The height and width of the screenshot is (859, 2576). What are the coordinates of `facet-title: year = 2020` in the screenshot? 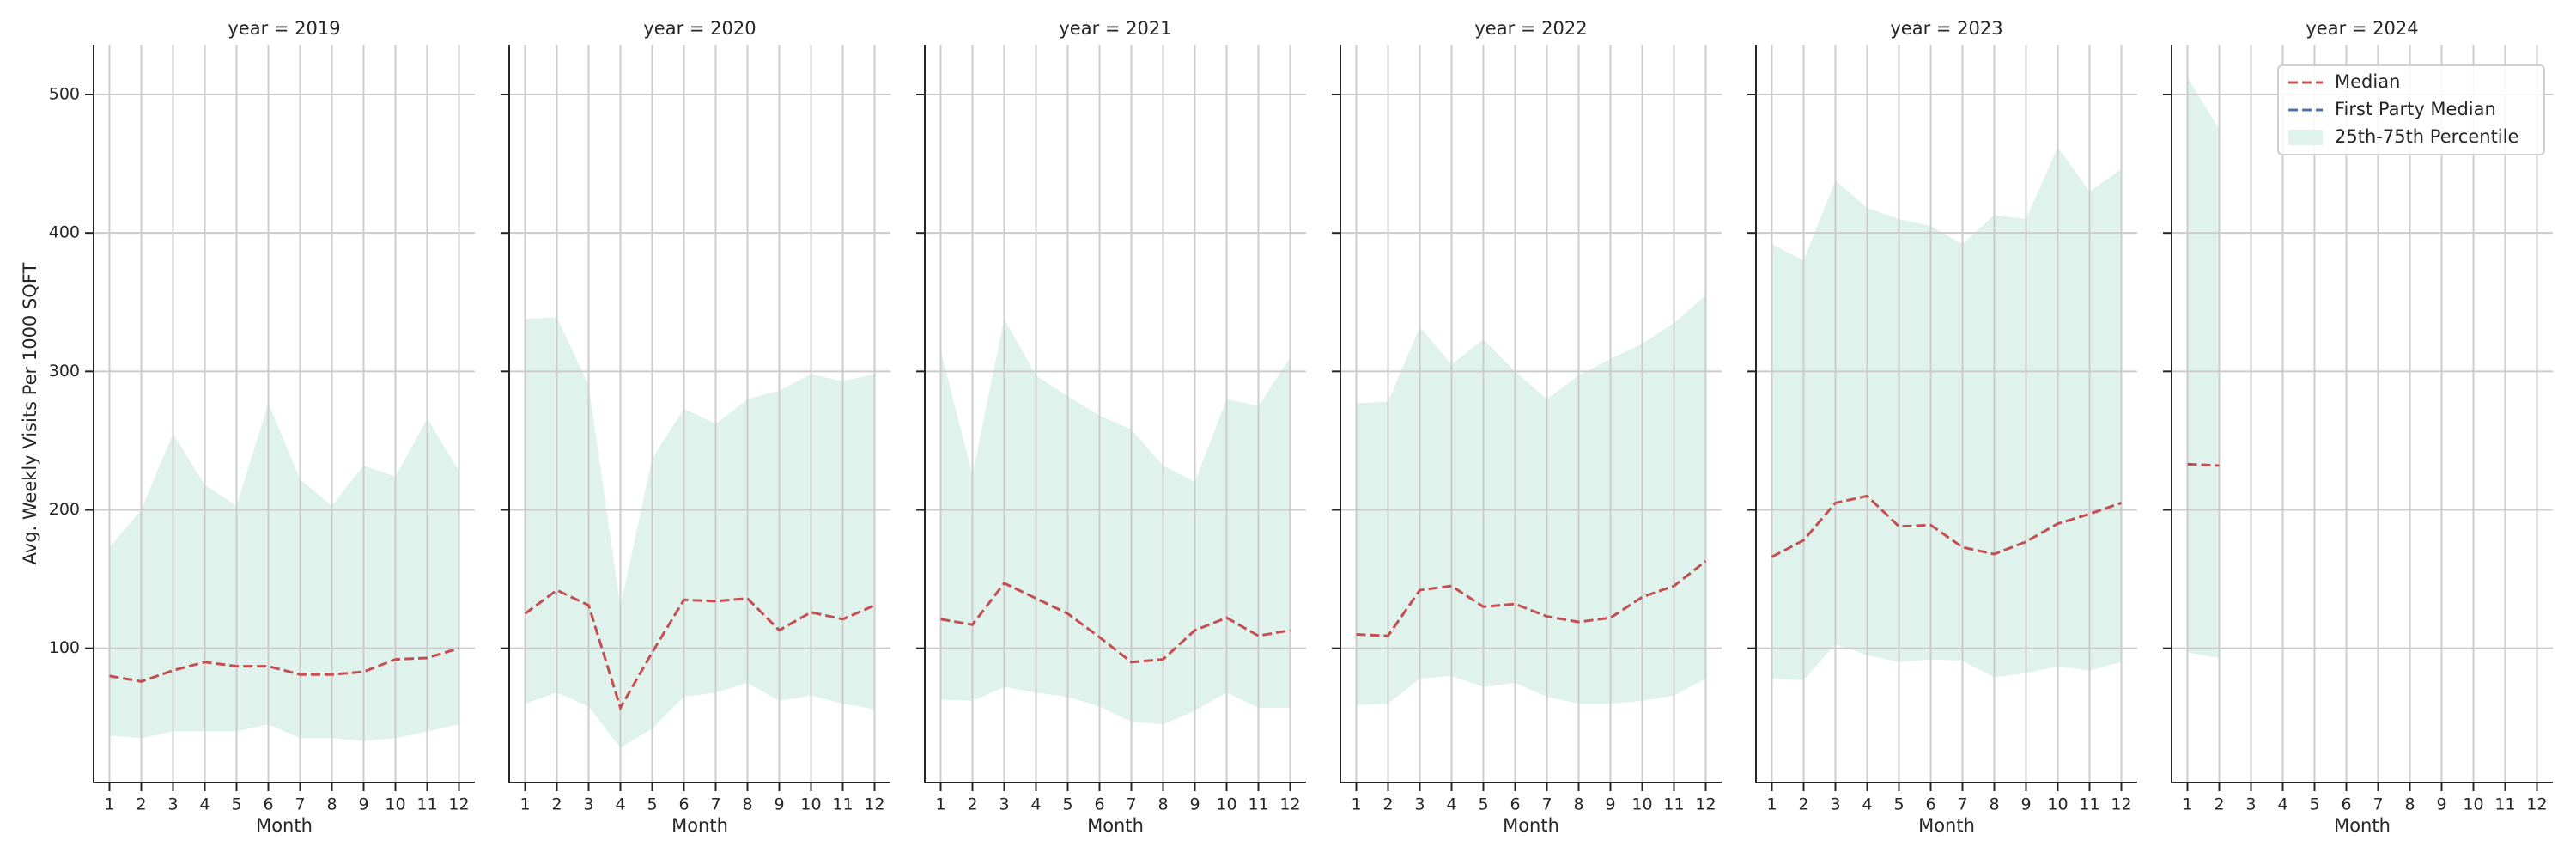 It's located at (700, 29).